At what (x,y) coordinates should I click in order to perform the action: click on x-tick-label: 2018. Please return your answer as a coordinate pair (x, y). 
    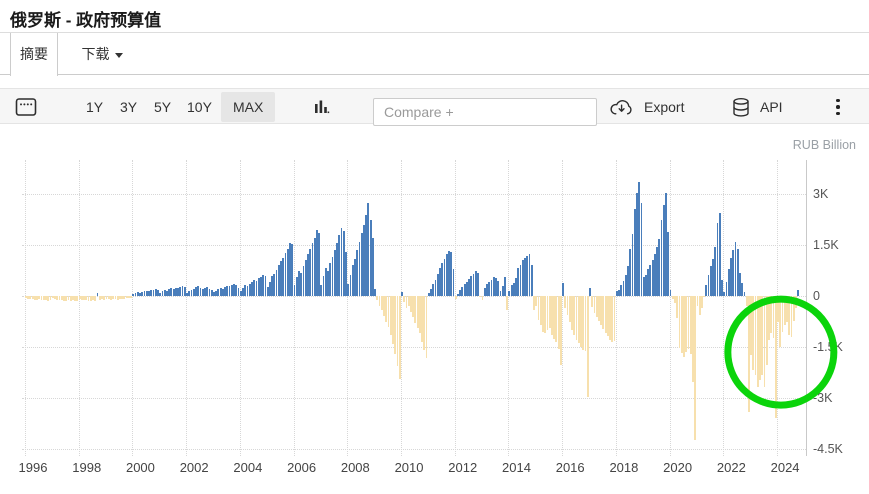
    Looking at the image, I should click on (624, 467).